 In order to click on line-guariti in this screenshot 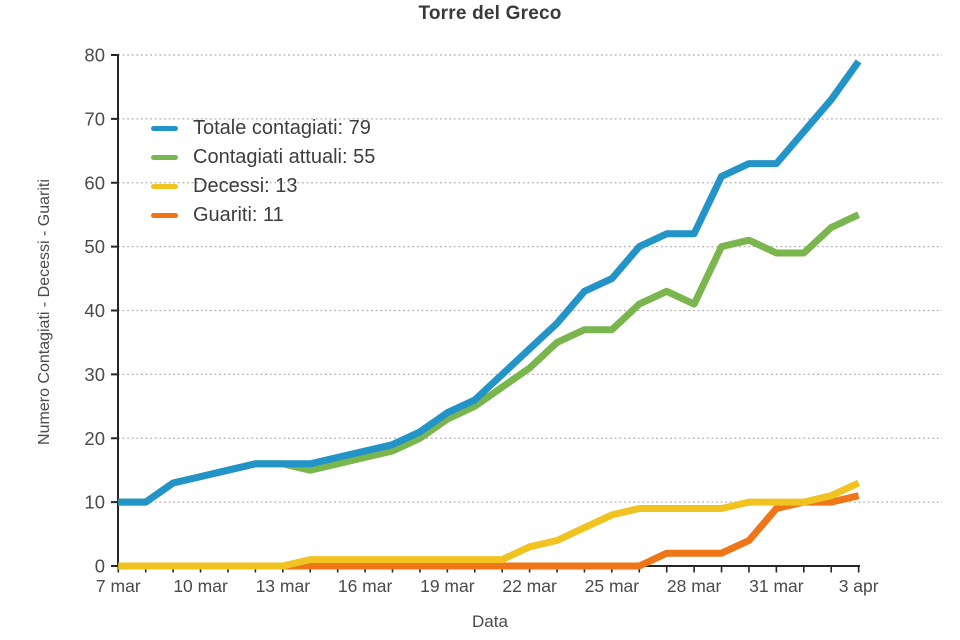, I will do `click(489, 531)`.